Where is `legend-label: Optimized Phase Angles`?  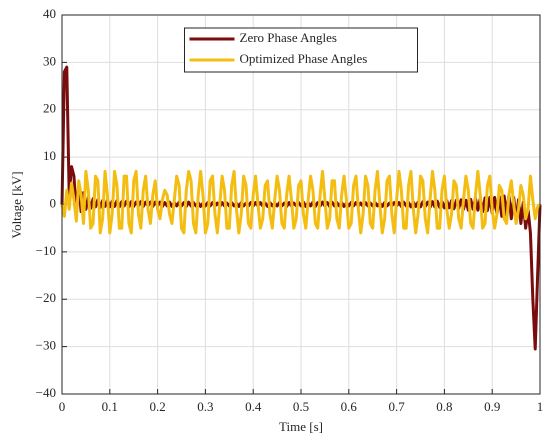
legend-label: Optimized Phase Angles is located at coordinates (304, 58).